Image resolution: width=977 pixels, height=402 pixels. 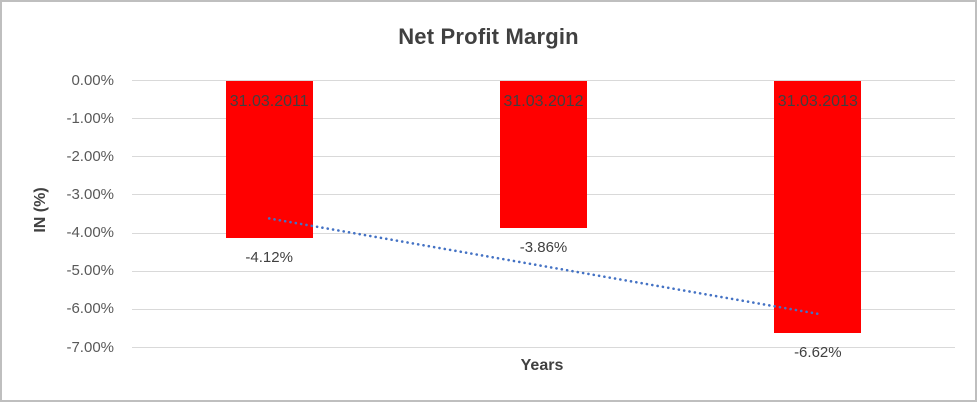 What do you see at coordinates (269, 257) in the screenshot?
I see `bar-value-label: -4.12%` at bounding box center [269, 257].